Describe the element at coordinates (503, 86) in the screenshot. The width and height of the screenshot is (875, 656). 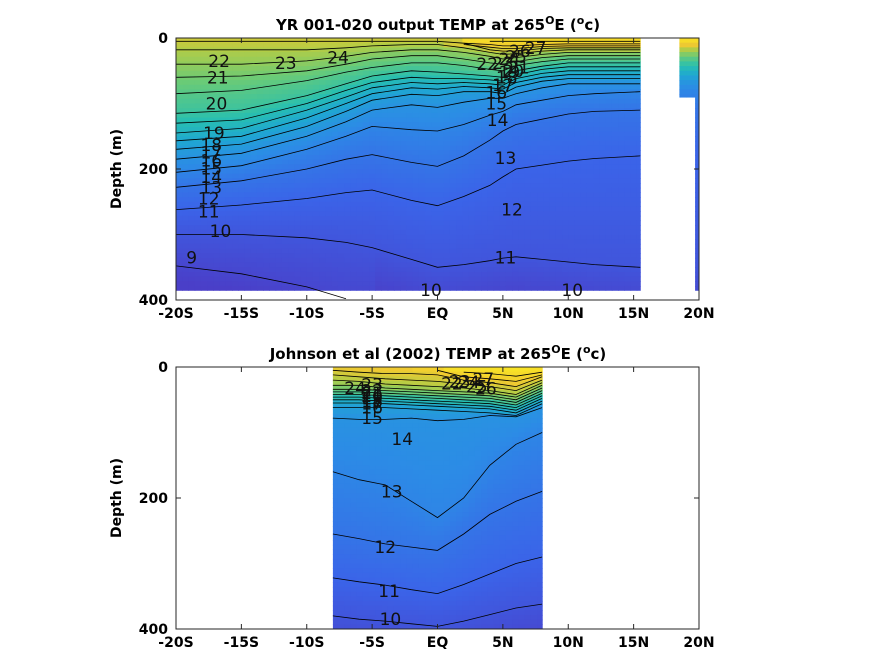
I see `contour-label: 17` at that location.